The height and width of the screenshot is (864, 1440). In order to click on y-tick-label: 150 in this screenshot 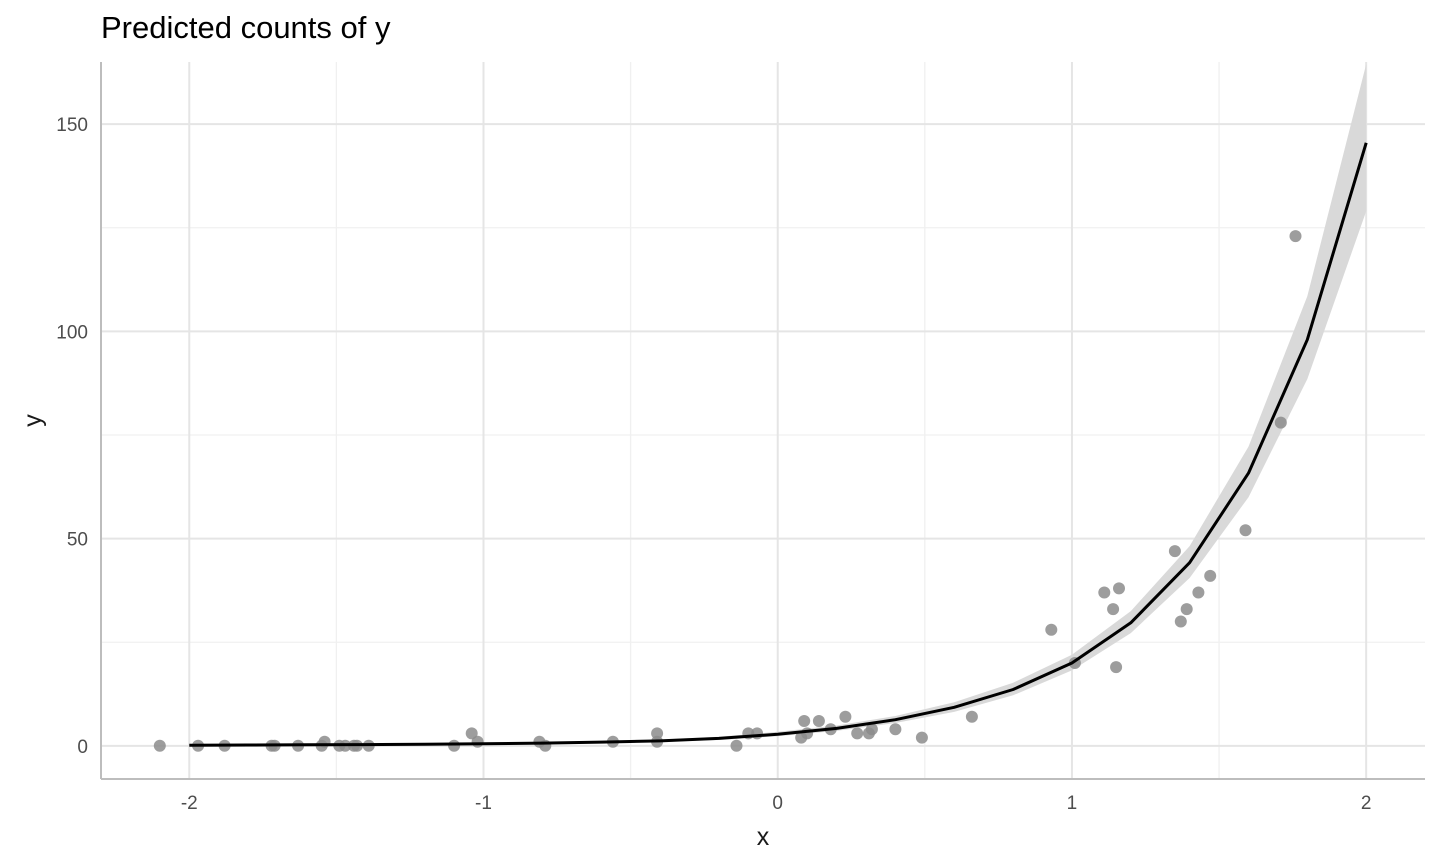, I will do `click(72, 125)`.